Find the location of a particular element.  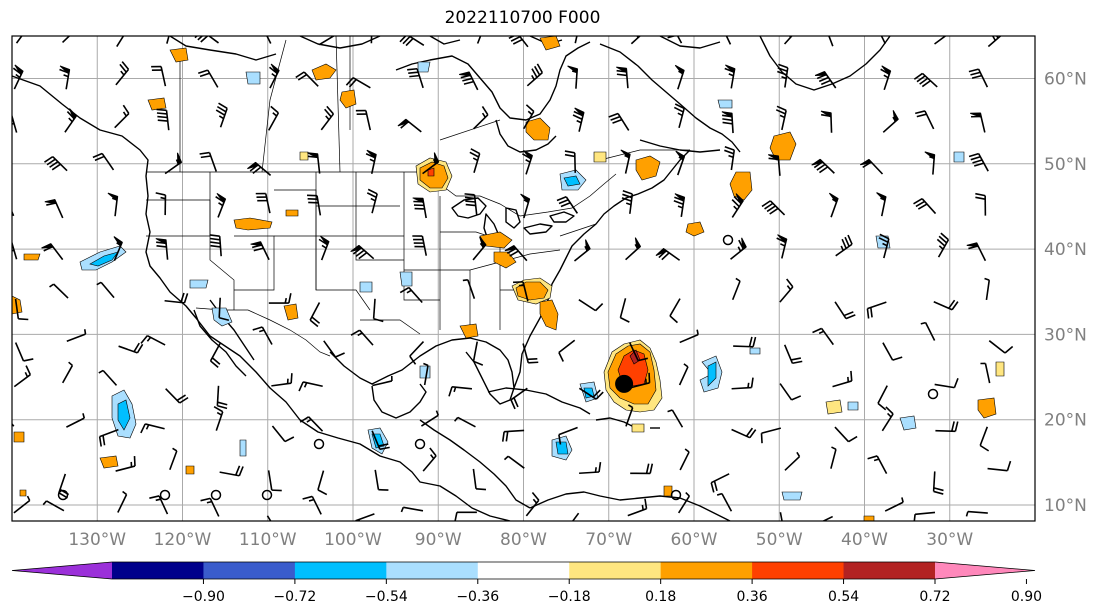

longitude-label: 70°W is located at coordinates (608, 540).